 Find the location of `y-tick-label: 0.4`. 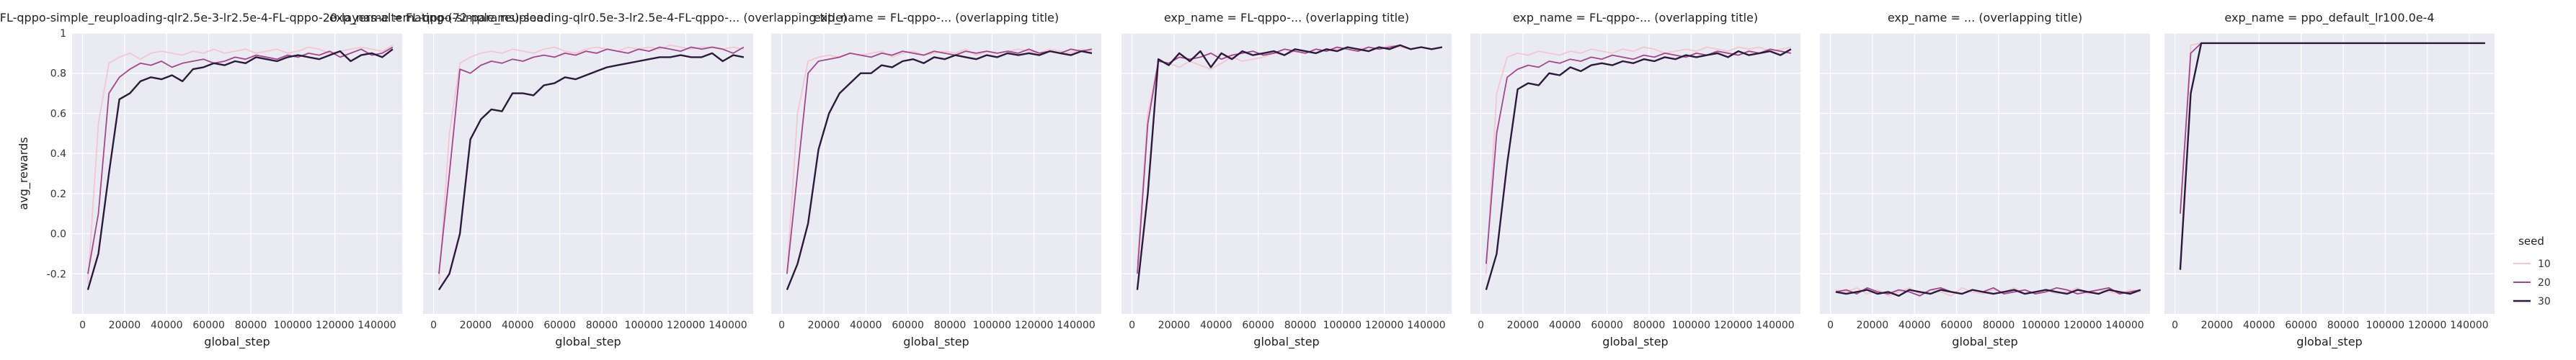

y-tick-label: 0.4 is located at coordinates (58, 154).